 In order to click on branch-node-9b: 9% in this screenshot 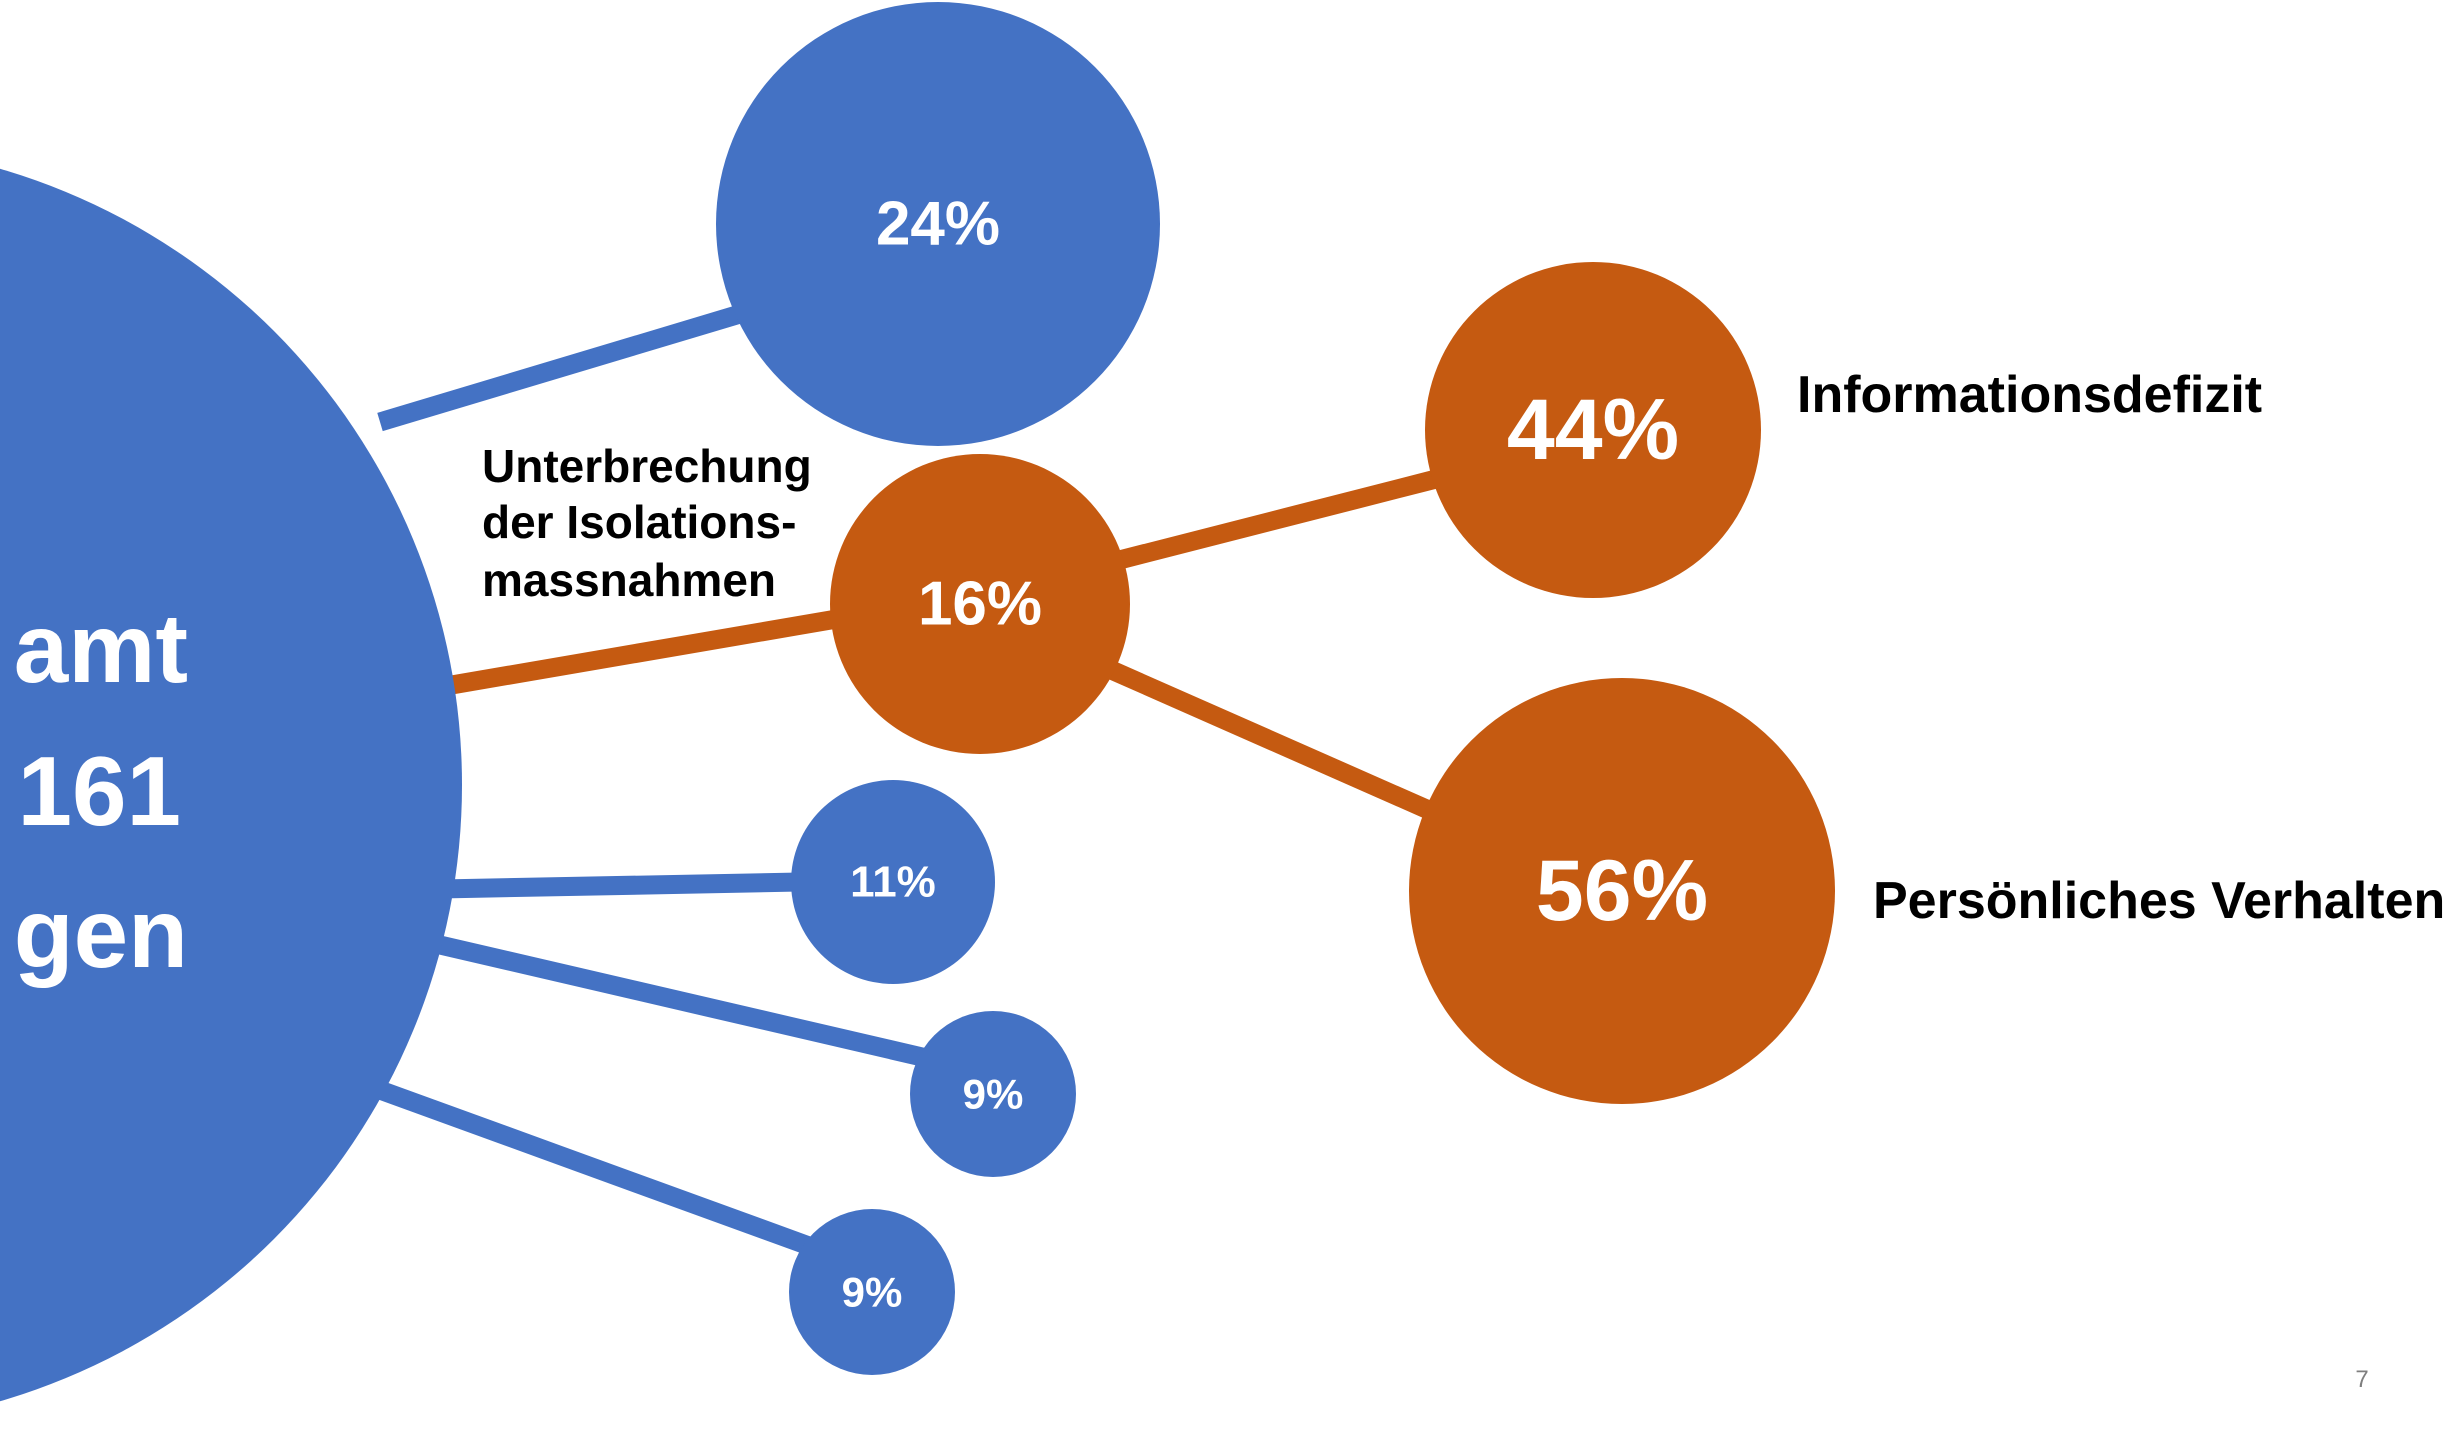, I will do `click(872, 1292)`.